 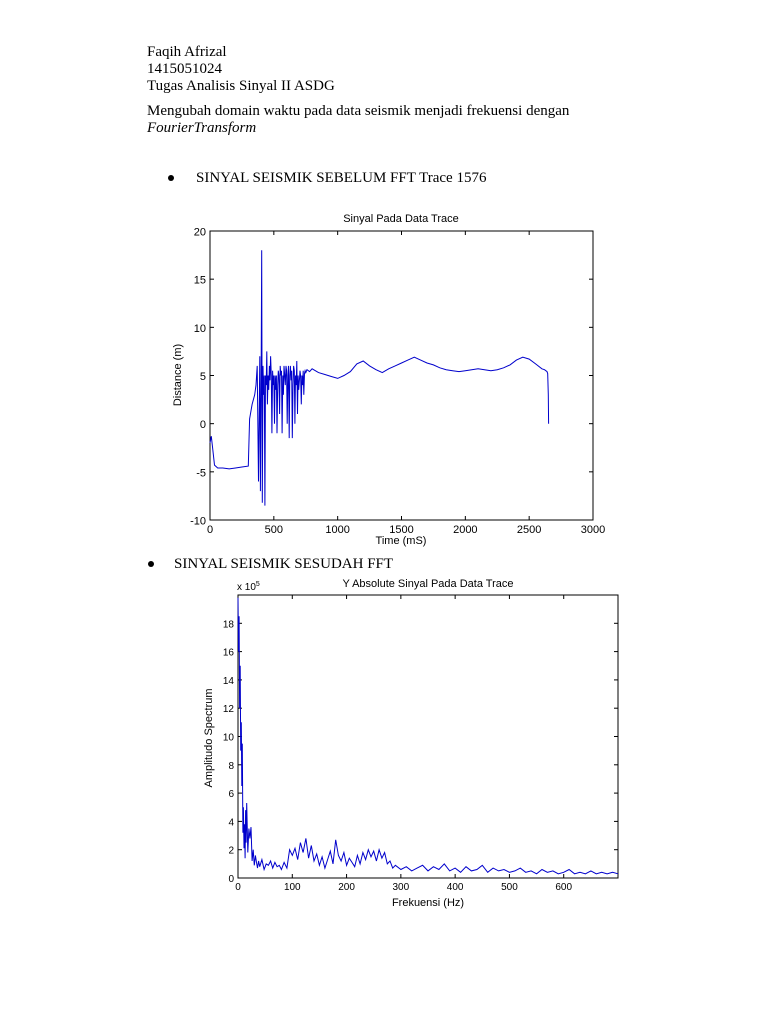 What do you see at coordinates (428, 903) in the screenshot?
I see `chart2-xlabel: Frekuensi (Hz)` at bounding box center [428, 903].